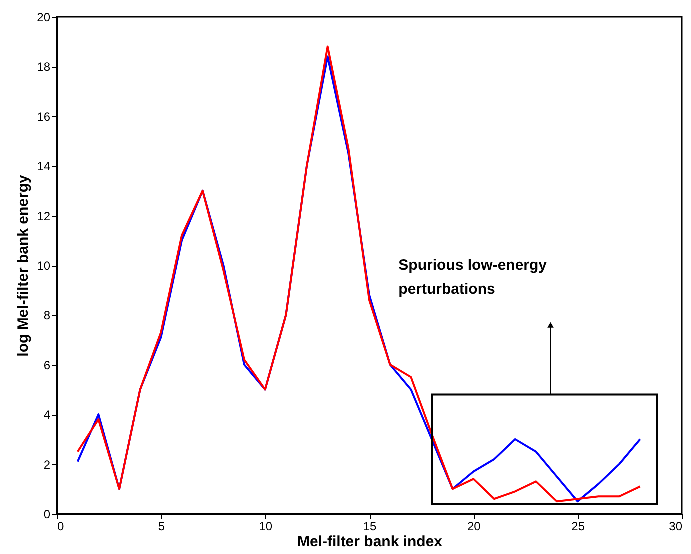  Describe the element at coordinates (61, 527) in the screenshot. I see `x-tick-label: 0` at that location.